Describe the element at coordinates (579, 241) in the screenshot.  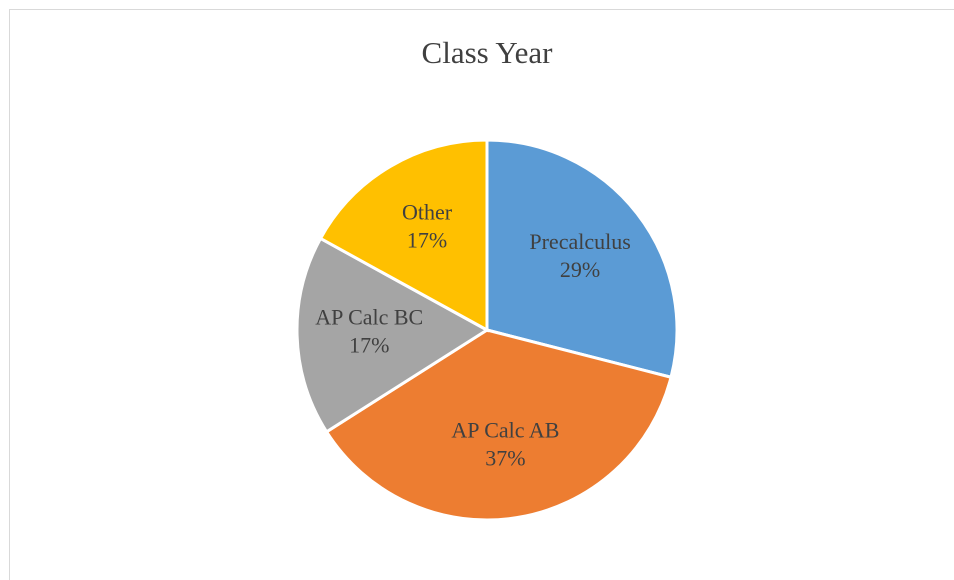
I see `slice-label: Precalculus` at that location.